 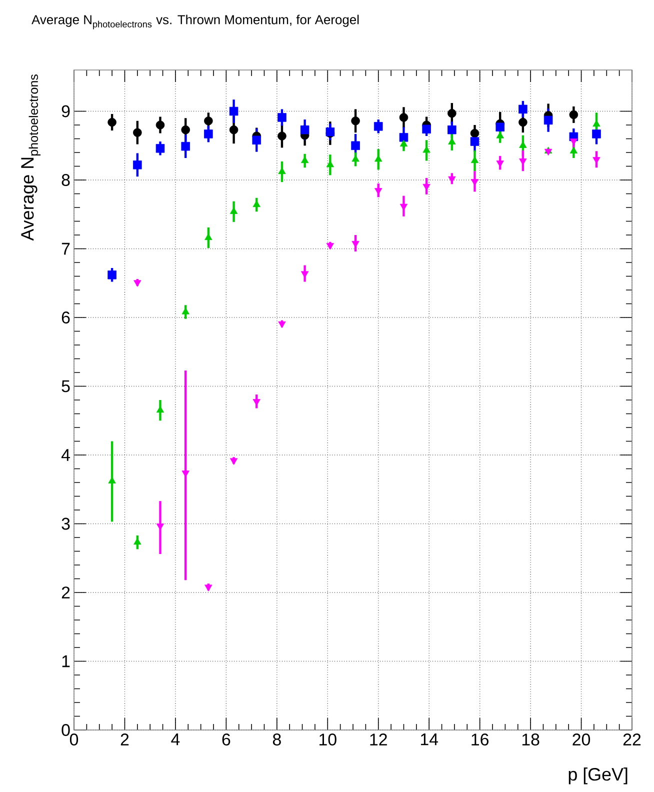 I want to click on y-tick-label: 0, so click(x=66, y=730).